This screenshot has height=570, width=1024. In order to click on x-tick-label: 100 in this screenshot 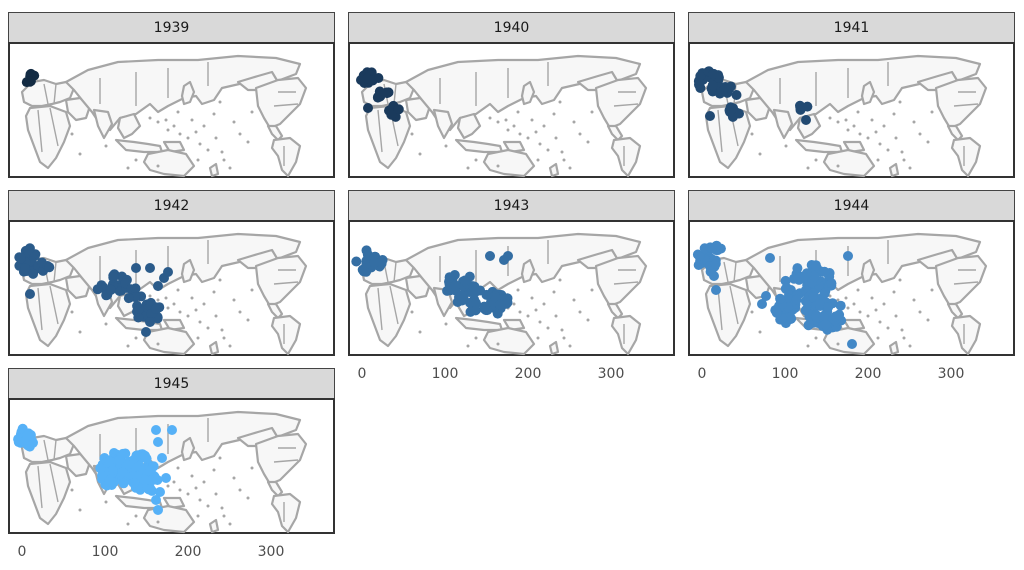, I will do `click(105, 552)`.